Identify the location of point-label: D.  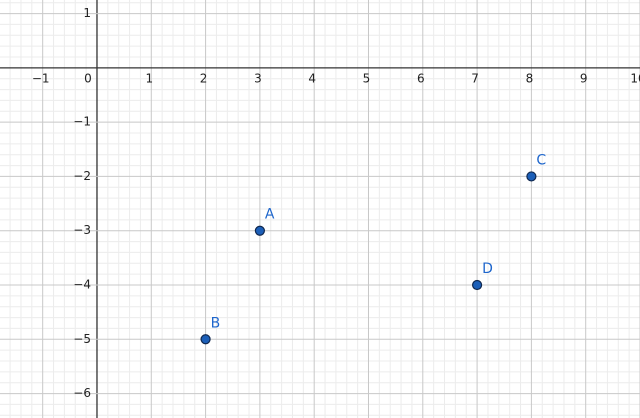
(487, 269).